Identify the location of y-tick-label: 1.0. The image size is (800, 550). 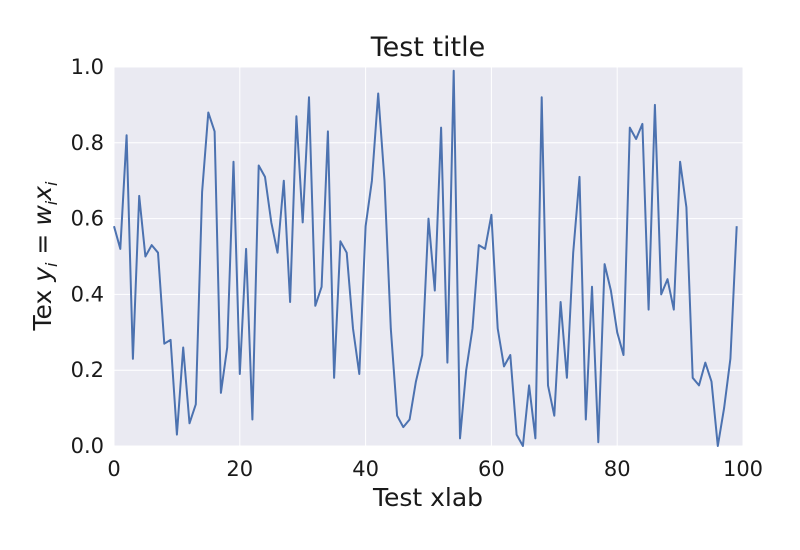
(87, 67).